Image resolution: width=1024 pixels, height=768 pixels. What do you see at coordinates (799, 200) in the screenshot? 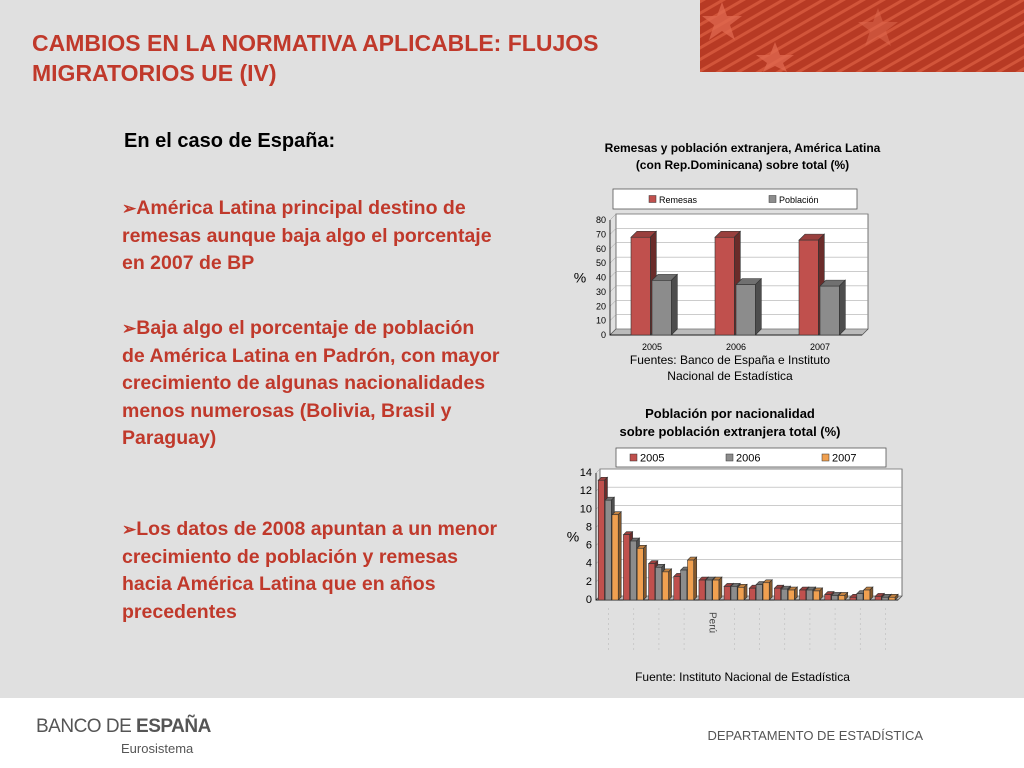
I see `legend-label: Población` at bounding box center [799, 200].